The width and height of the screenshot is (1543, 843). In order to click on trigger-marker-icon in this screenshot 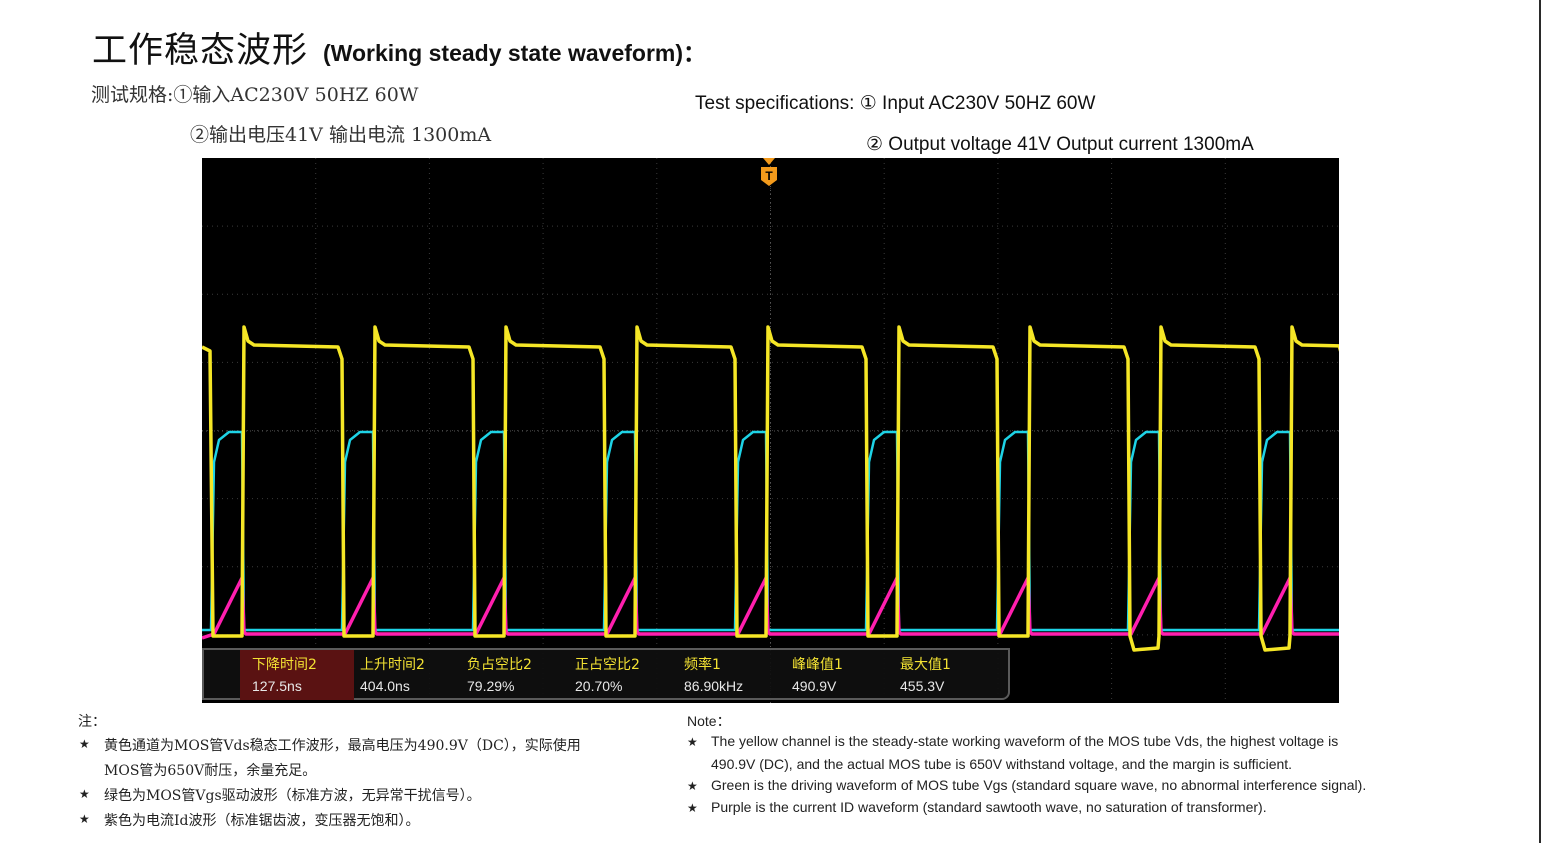, I will do `click(769, 176)`.